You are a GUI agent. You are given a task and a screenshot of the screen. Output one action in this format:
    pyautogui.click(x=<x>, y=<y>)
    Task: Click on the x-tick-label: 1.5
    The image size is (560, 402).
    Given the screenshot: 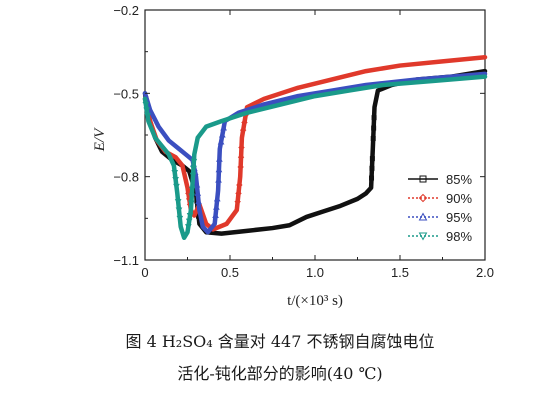 What is the action you would take?
    pyautogui.click(x=400, y=272)
    